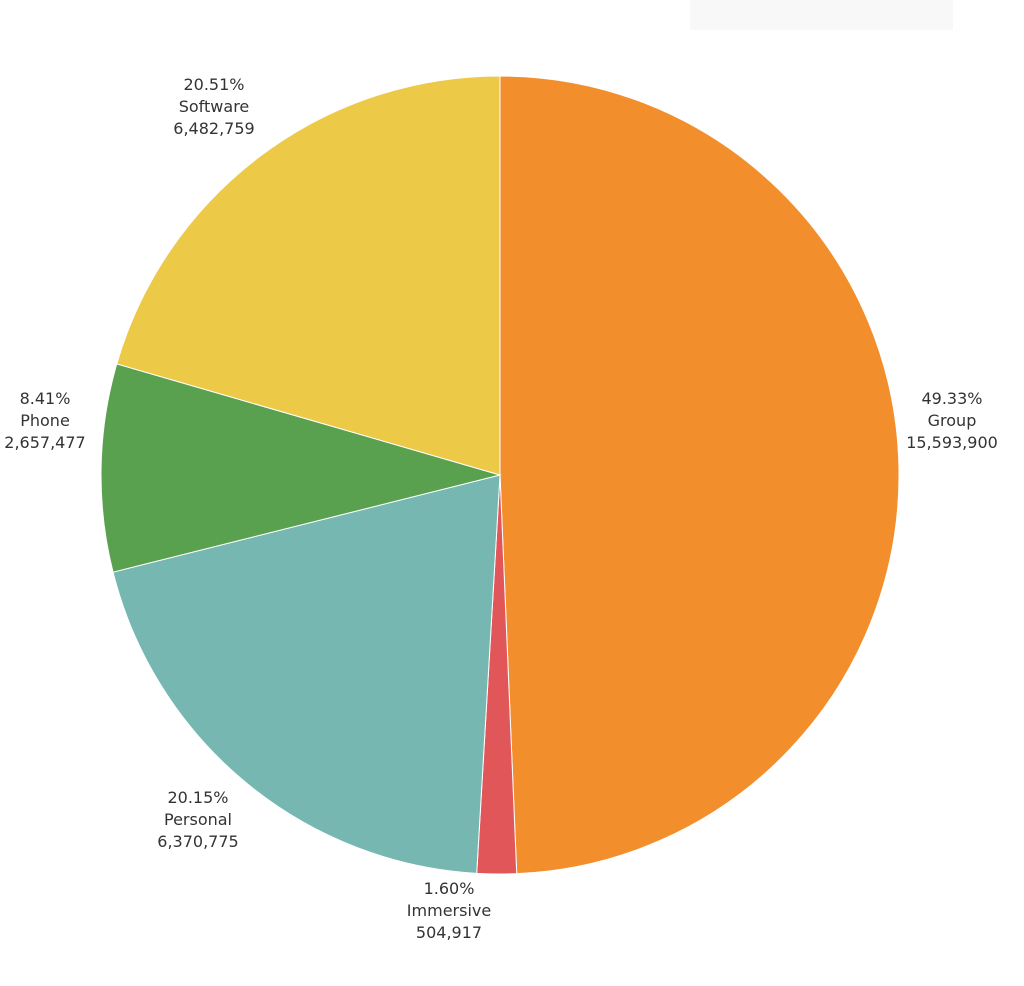 This screenshot has width=1024, height=986. I want to click on slice-value: 2,657,477, so click(45, 442).